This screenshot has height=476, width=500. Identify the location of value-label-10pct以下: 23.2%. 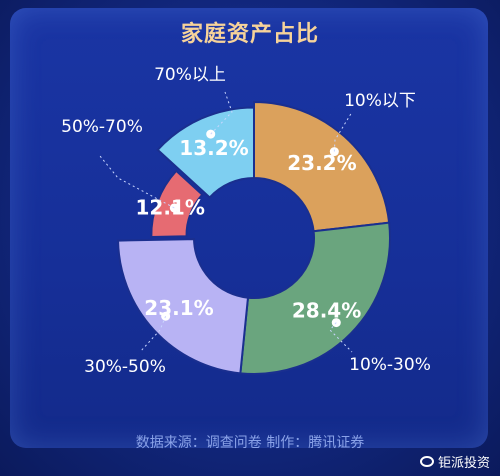
(321, 163).